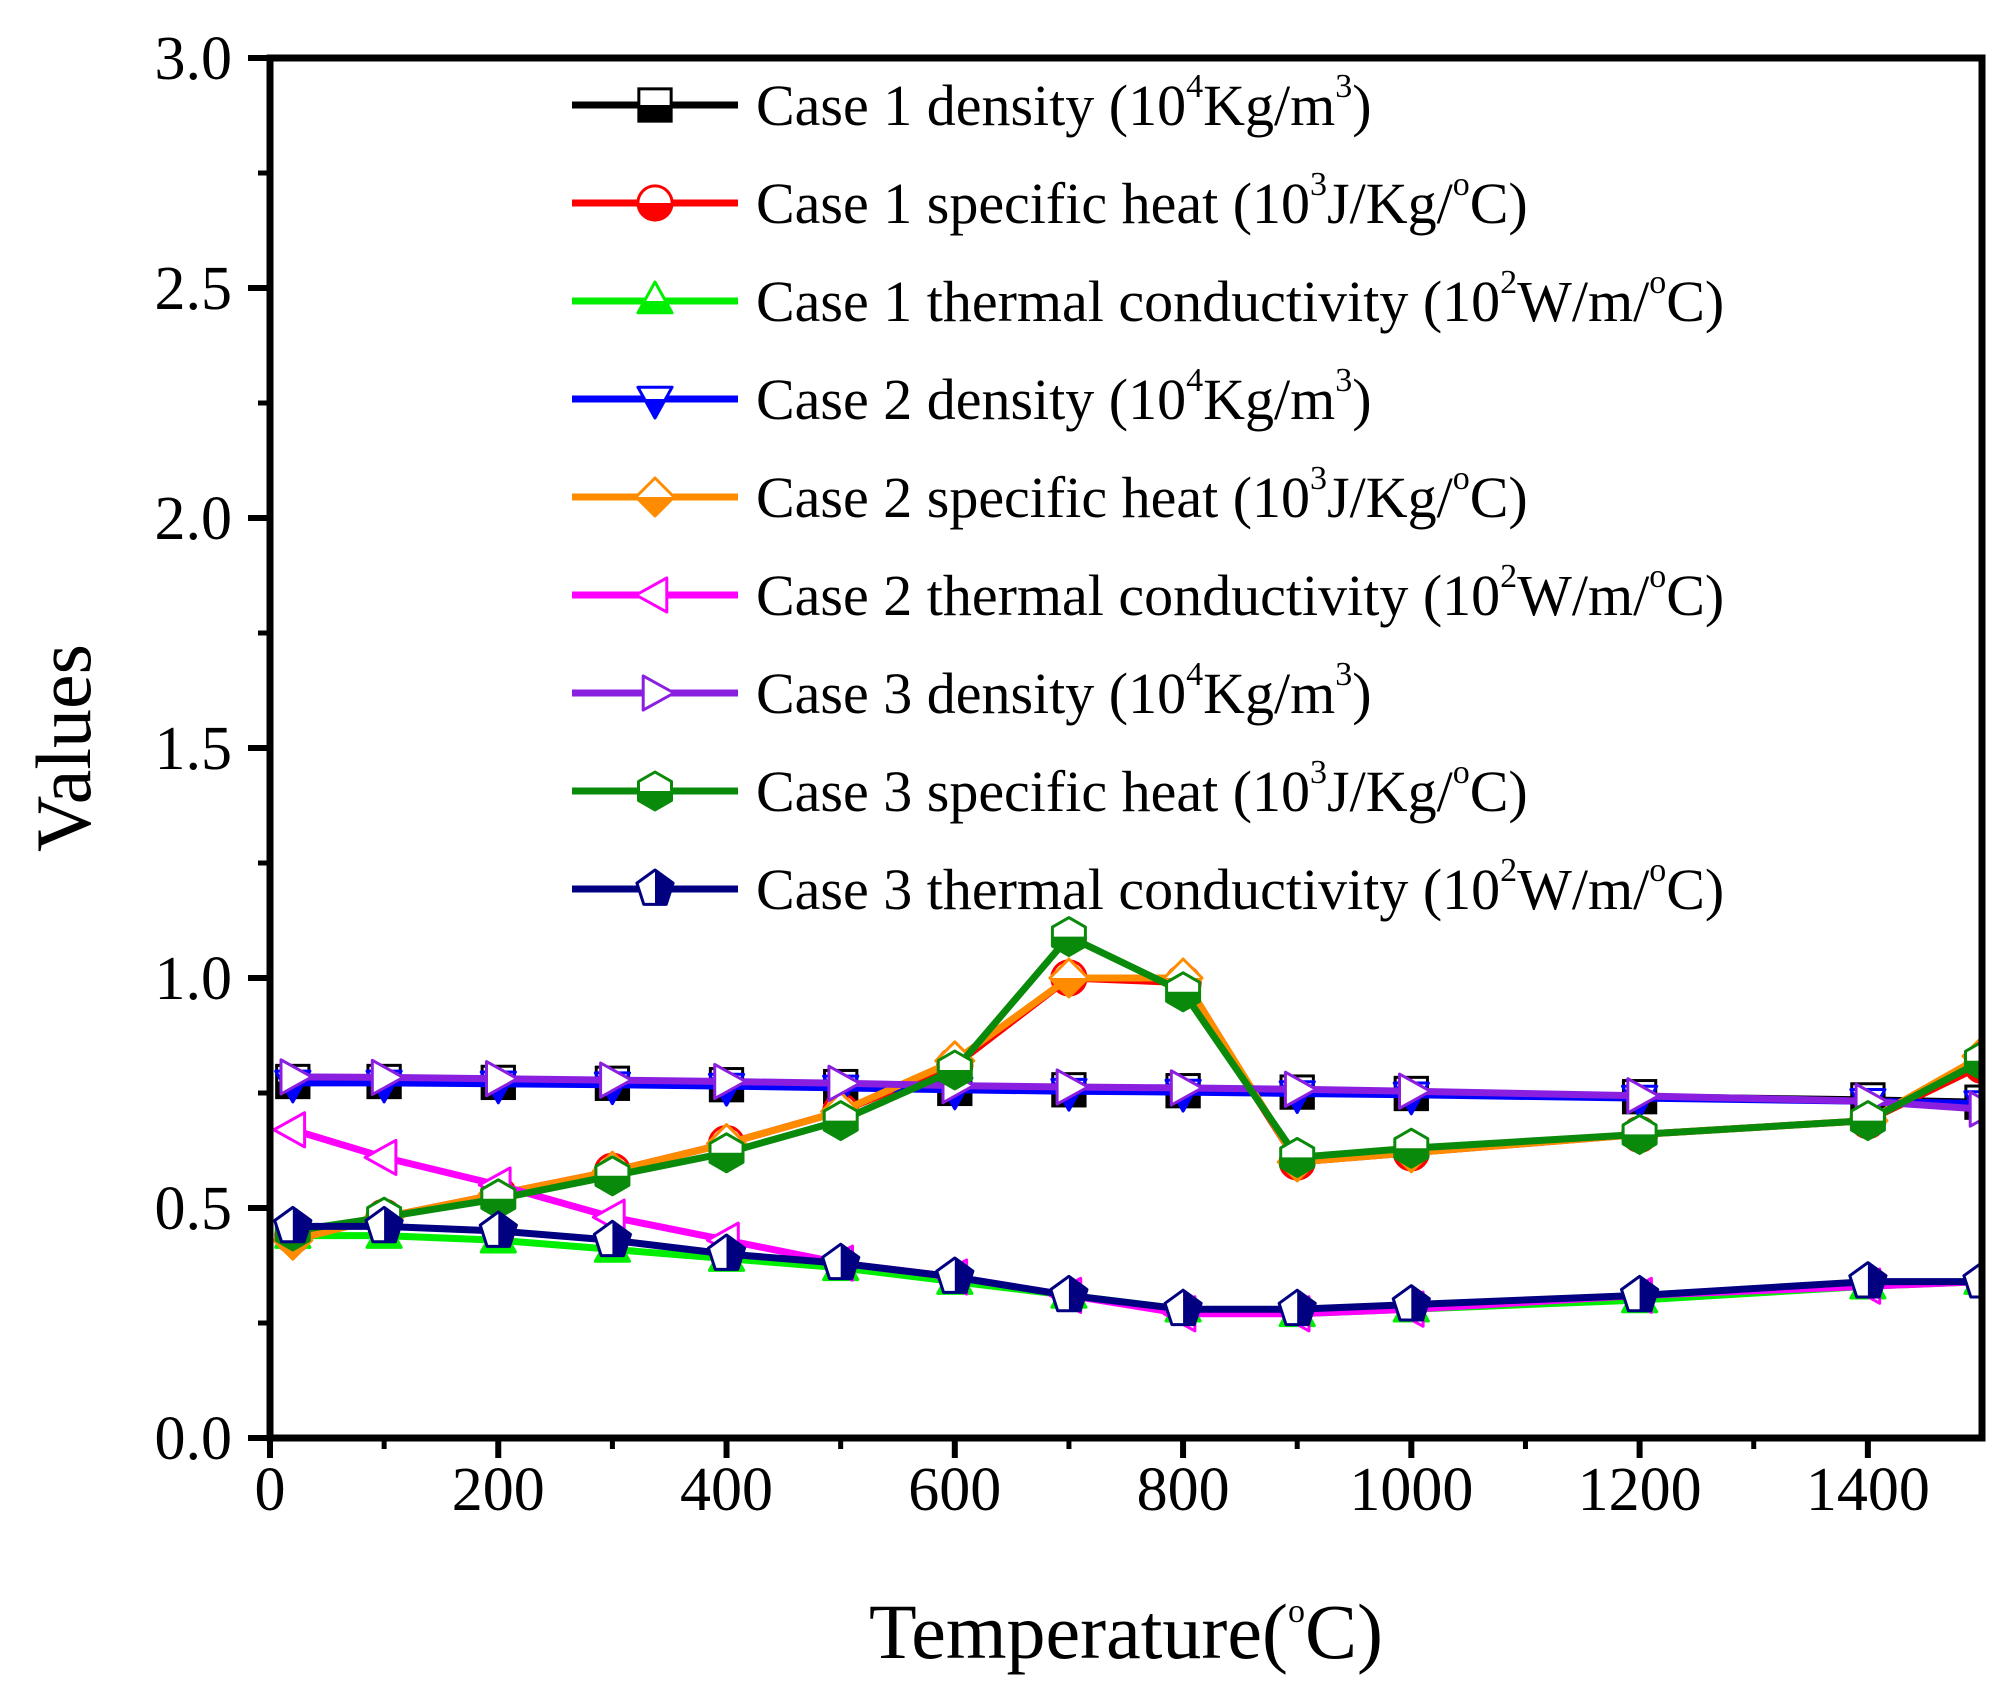  What do you see at coordinates (194, 289) in the screenshot?
I see `y-tick-label: 2.5` at bounding box center [194, 289].